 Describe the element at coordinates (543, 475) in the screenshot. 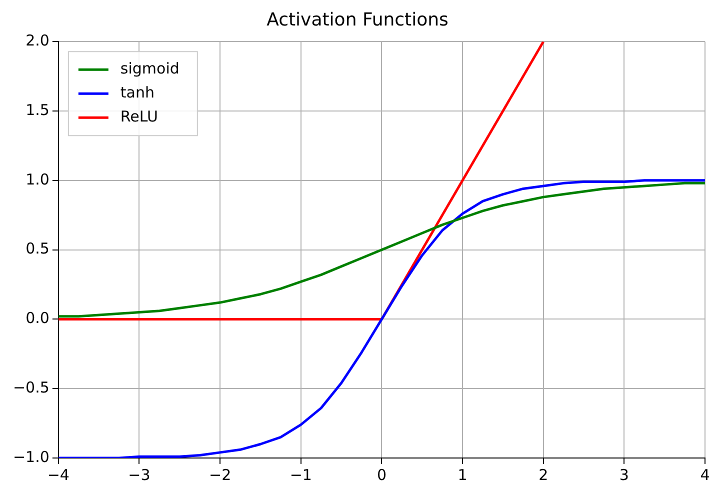

I see `x-tick-label: 2` at that location.